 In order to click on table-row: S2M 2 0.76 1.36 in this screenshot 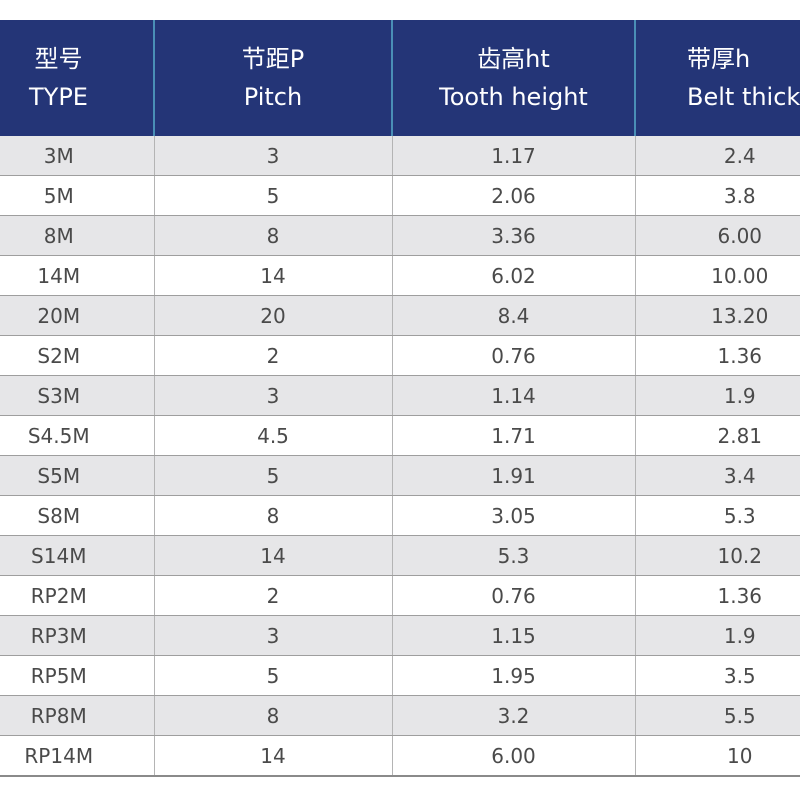, I will do `click(400, 355)`.